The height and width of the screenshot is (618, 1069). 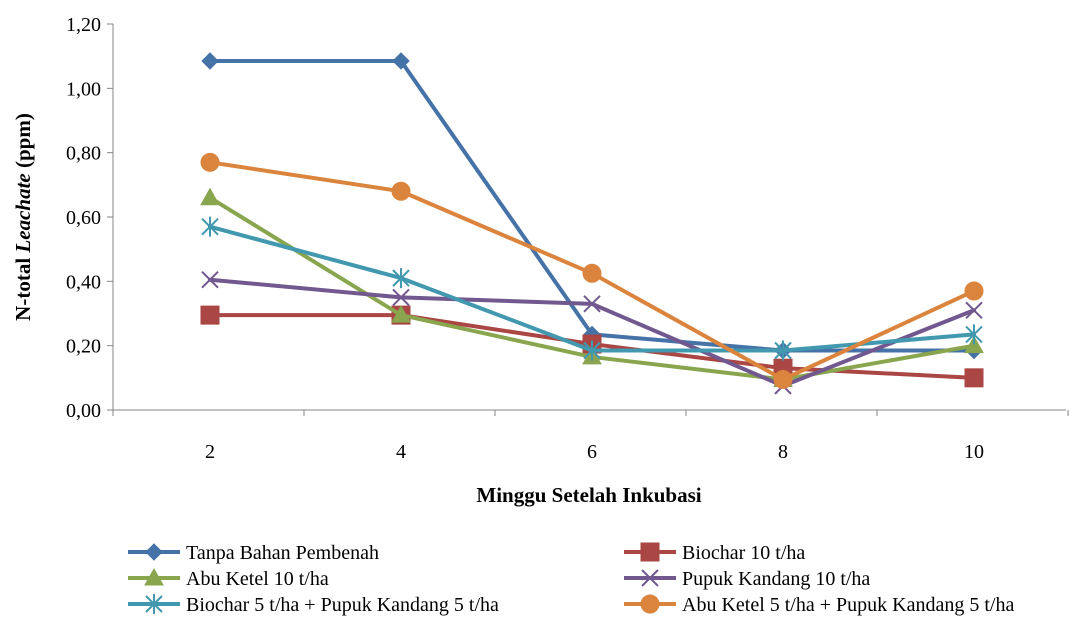 I want to click on y-tick-label: 1,00, so click(x=83, y=89).